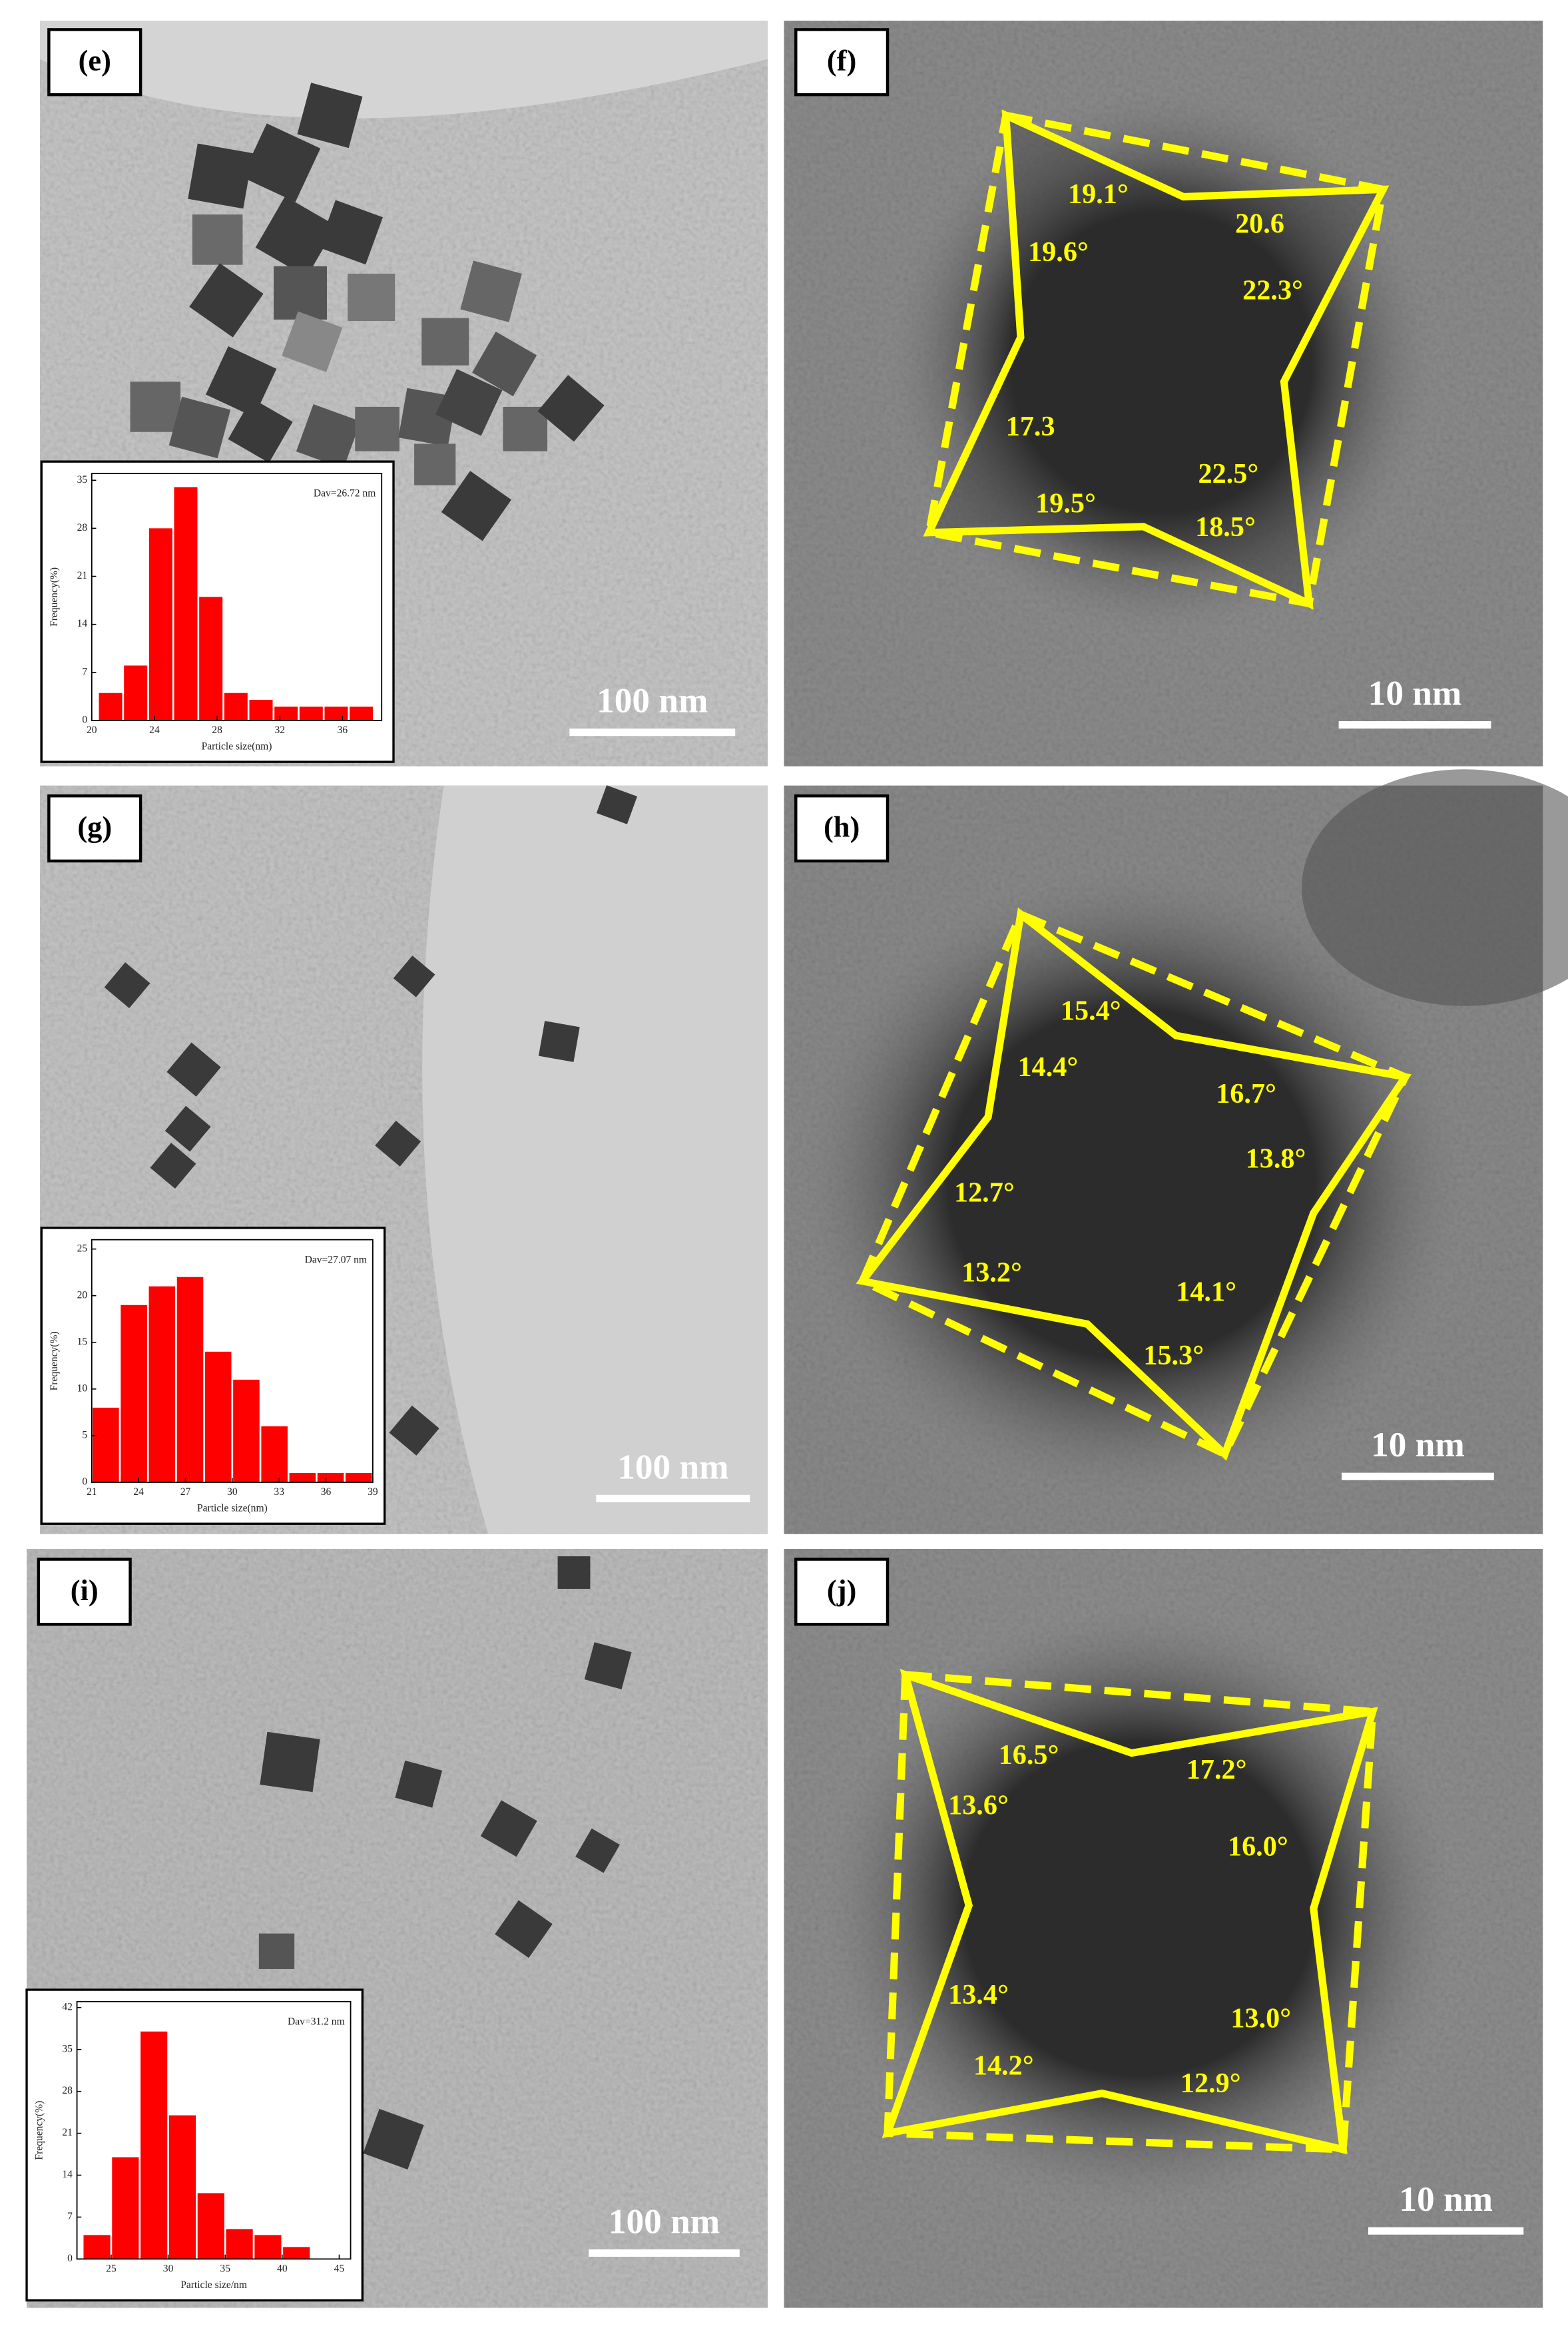  Describe the element at coordinates (345, 493) in the screenshot. I see `annotation: Dav=26.72 nm` at that location.